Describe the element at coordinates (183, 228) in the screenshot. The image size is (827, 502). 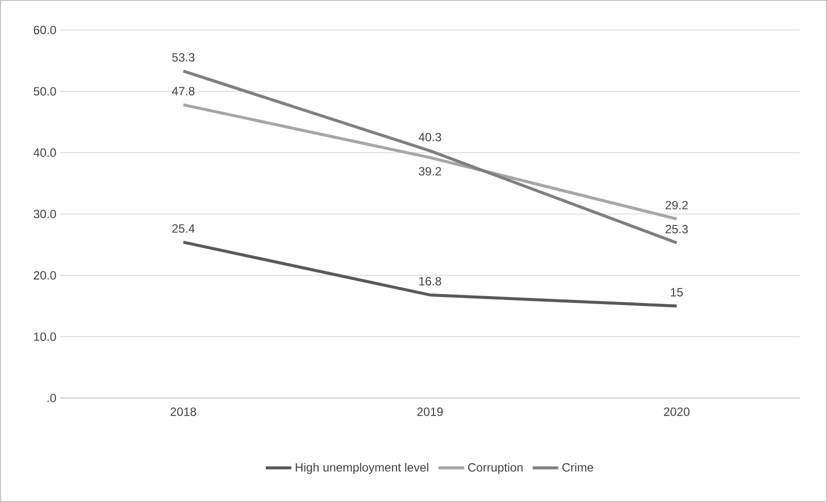
I see `data-label: 25.4` at that location.